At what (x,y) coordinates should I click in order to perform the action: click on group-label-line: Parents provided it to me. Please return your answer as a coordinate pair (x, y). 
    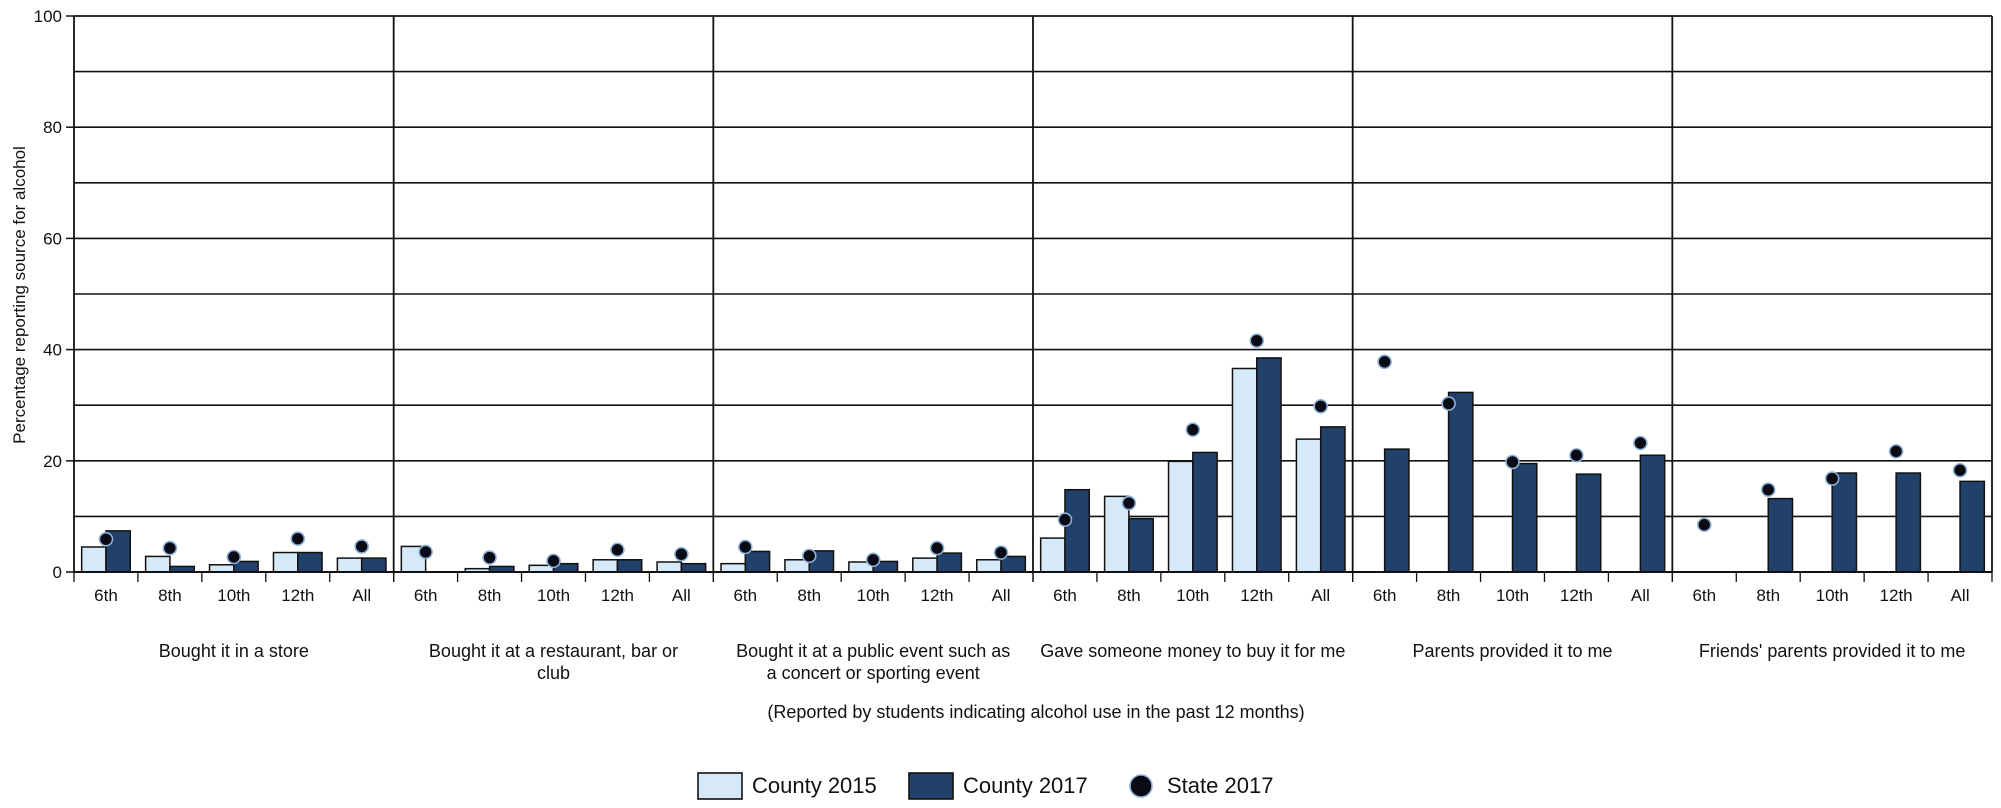
    Looking at the image, I should click on (1512, 651).